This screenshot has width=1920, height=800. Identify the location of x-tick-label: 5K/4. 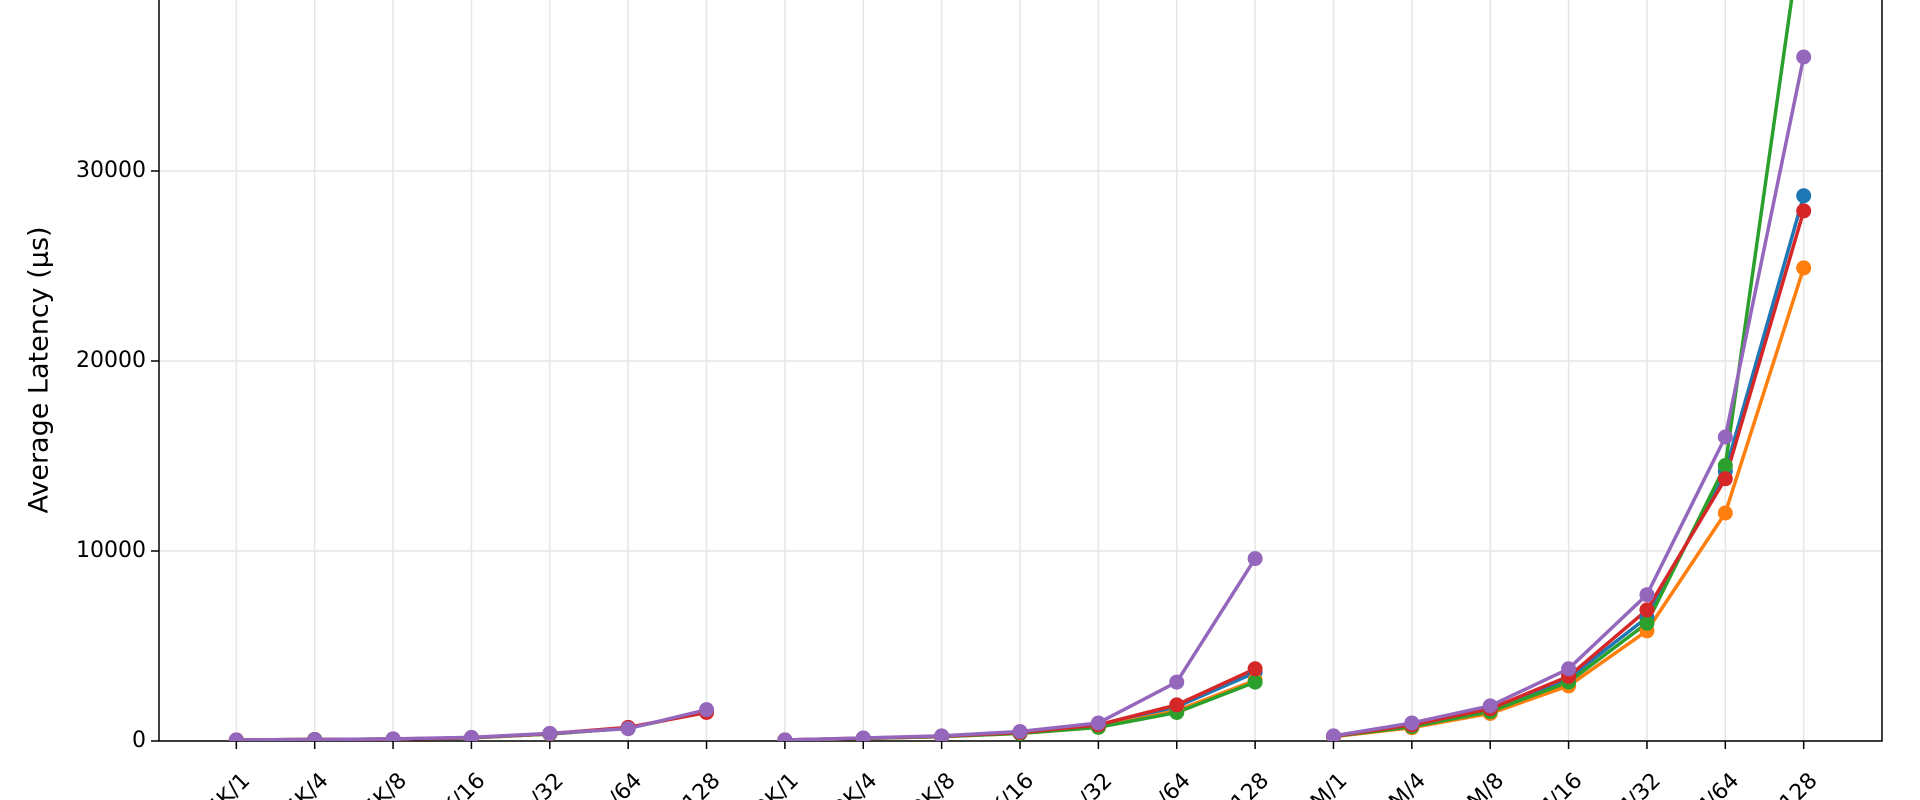
(307, 784).